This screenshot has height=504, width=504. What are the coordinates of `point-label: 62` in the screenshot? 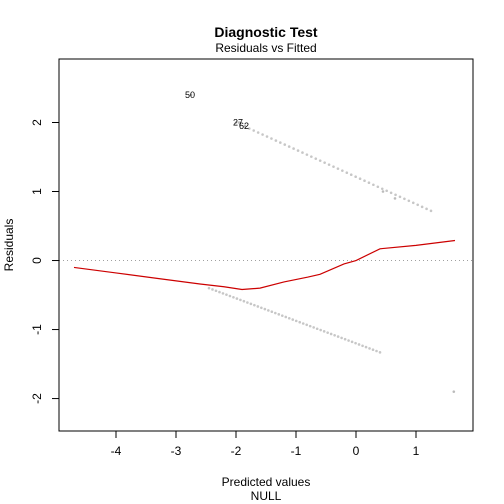 It's located at (244, 126).